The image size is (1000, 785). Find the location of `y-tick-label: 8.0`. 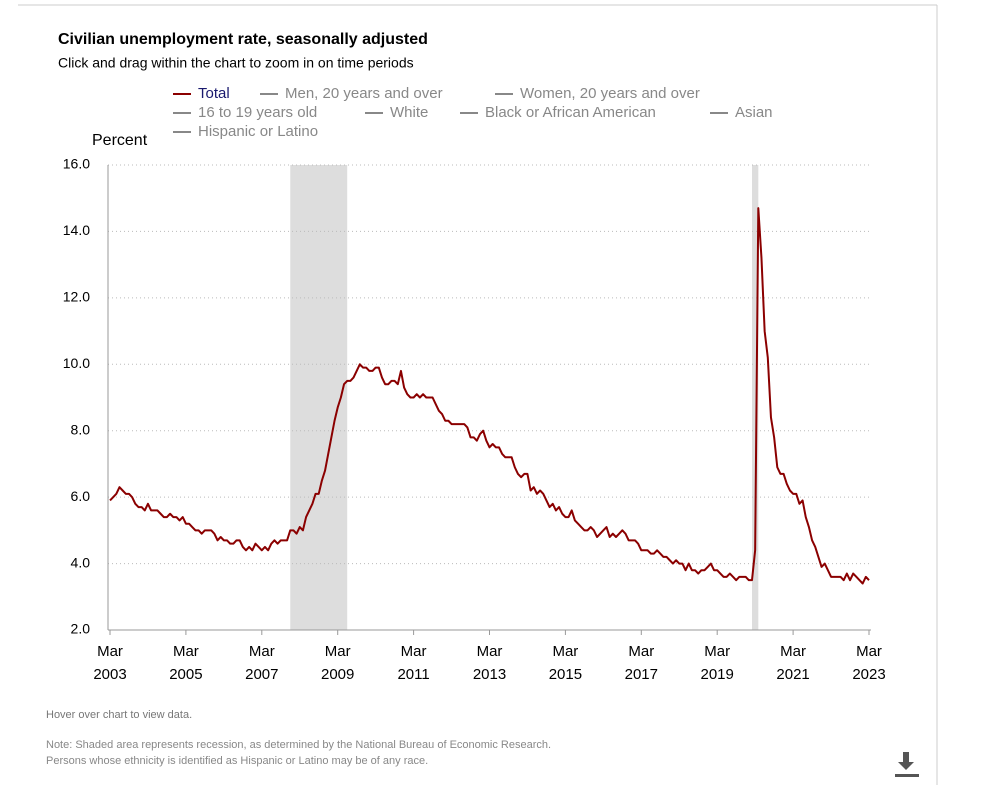

y-tick-label: 8.0 is located at coordinates (81, 429).